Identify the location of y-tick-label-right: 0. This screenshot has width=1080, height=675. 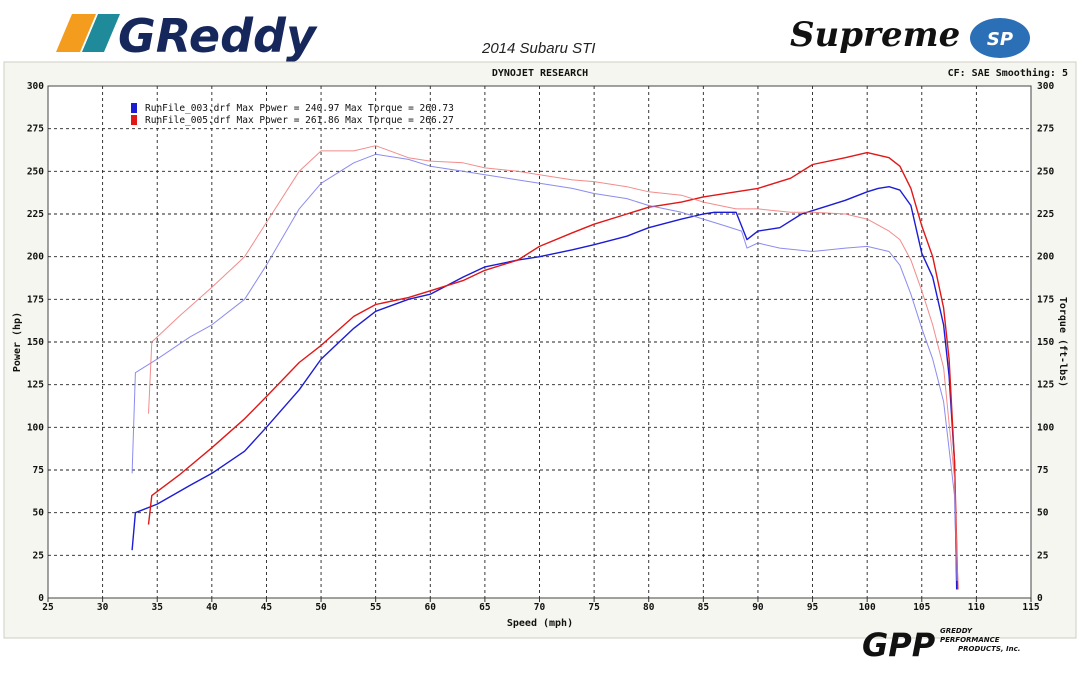
(1040, 598).